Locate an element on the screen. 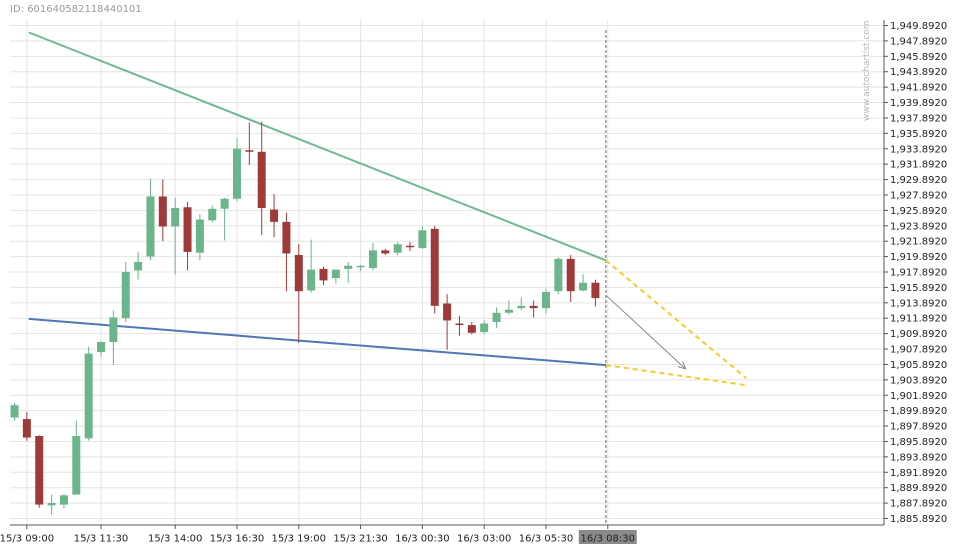 The image size is (960, 550). resistance-projection is located at coordinates (676, 319).